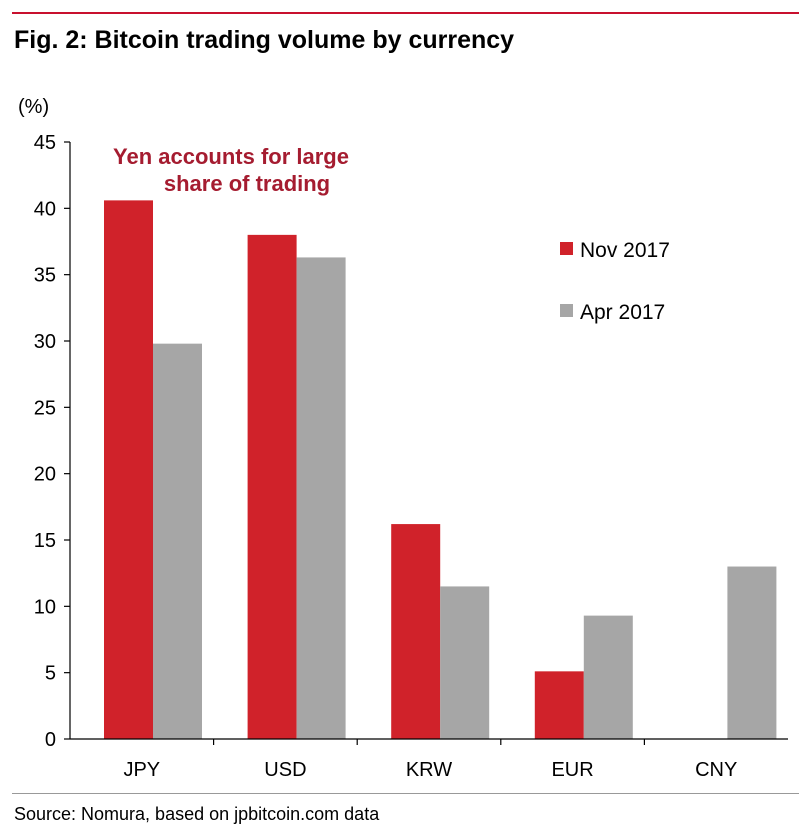  I want to click on legend: Nov 2017 Apr 2017, so click(615, 281).